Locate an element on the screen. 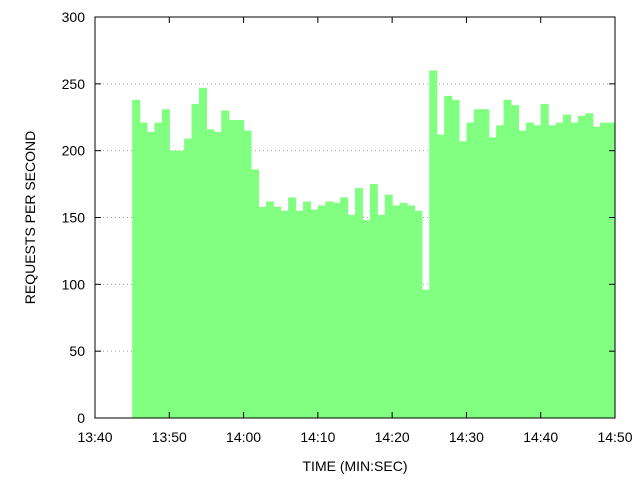 The image size is (640, 480). x-tick-label: 14:40 is located at coordinates (540, 437).